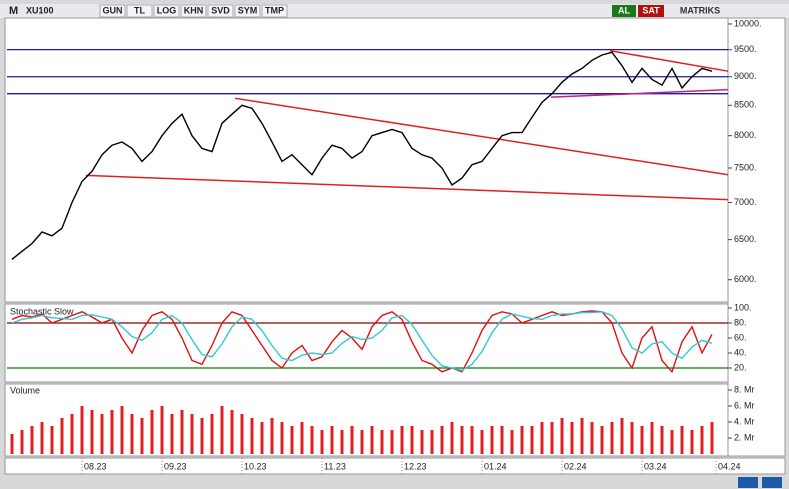 The image size is (789, 489). I want to click on y-tick-label: 8000., so click(745, 135).